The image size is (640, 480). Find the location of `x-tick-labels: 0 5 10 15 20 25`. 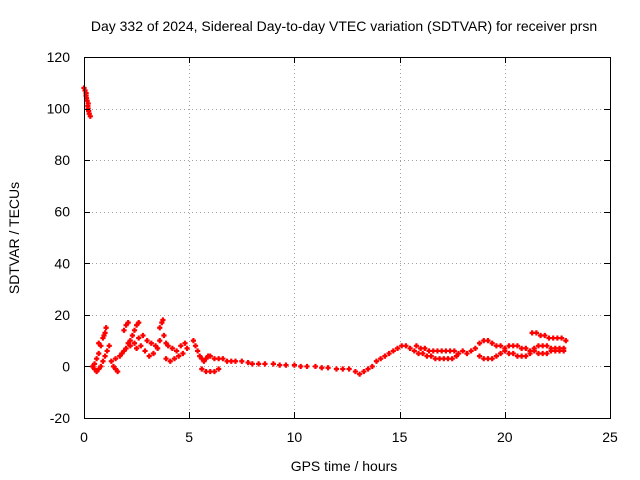

x-tick-labels: 0 5 10 15 20 25 is located at coordinates (349, 437).